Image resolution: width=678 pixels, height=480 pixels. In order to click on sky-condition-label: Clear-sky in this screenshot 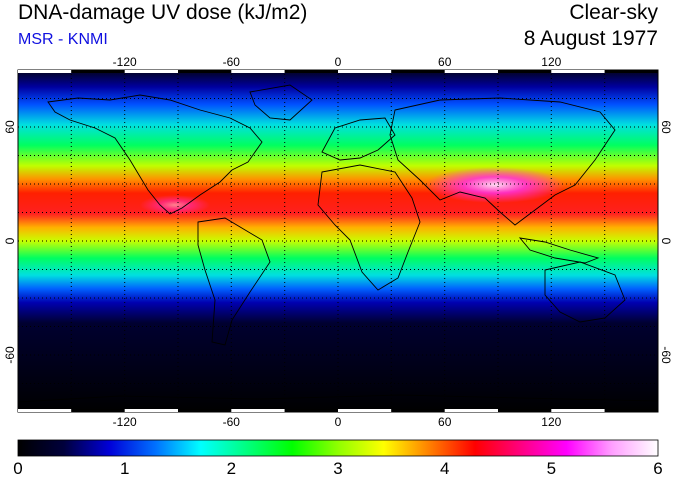, I will do `click(613, 12)`.